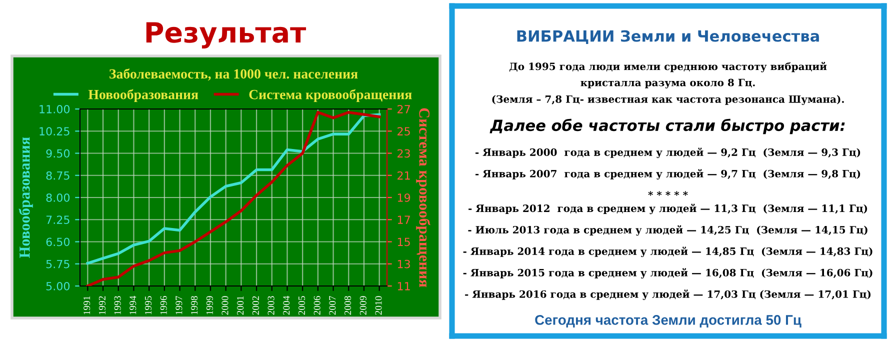 The height and width of the screenshot is (342, 890). What do you see at coordinates (302, 305) in the screenshot?
I see `x-tick-label: 2005` at bounding box center [302, 305].